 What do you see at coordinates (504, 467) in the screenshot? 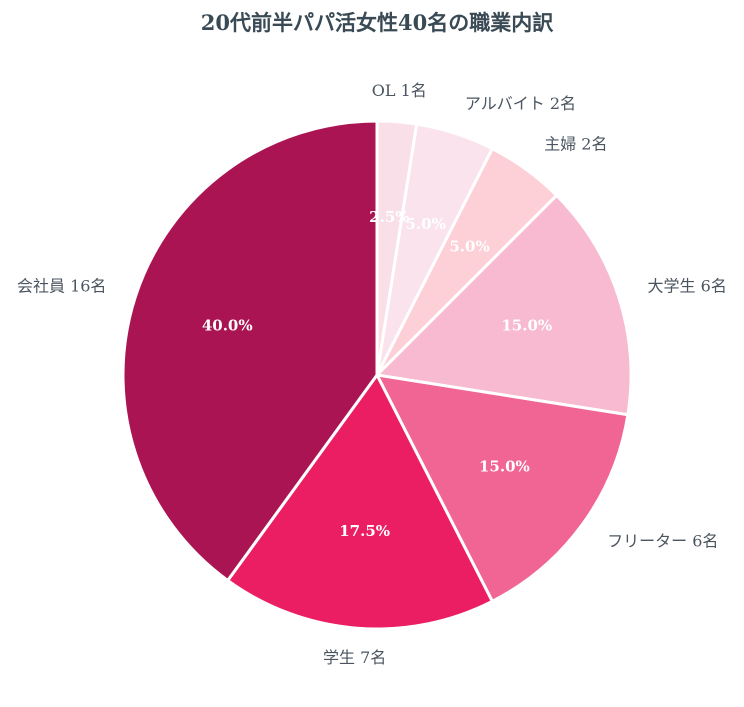
I see `percent-label-5: 15.0%` at bounding box center [504, 467].